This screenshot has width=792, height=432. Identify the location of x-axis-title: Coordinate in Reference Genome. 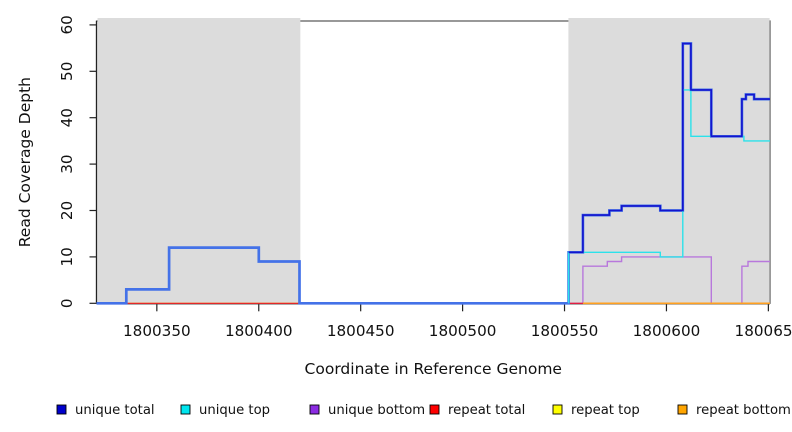
(433, 369).